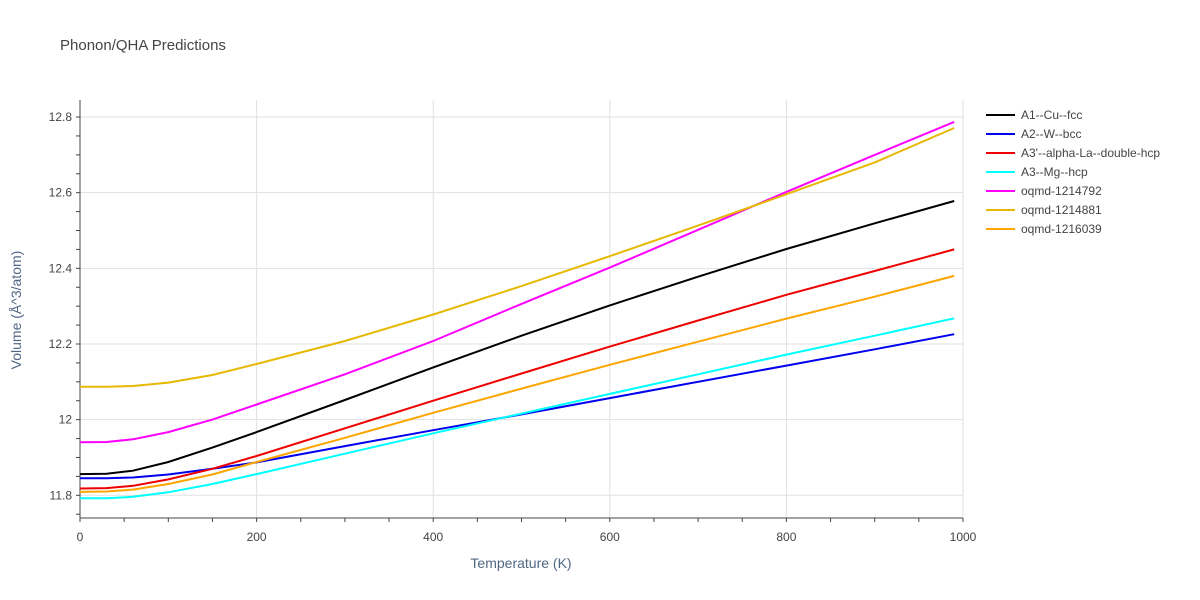 The image size is (1200, 600). I want to click on legend-item: oqmd-1214881, so click(1044, 210).